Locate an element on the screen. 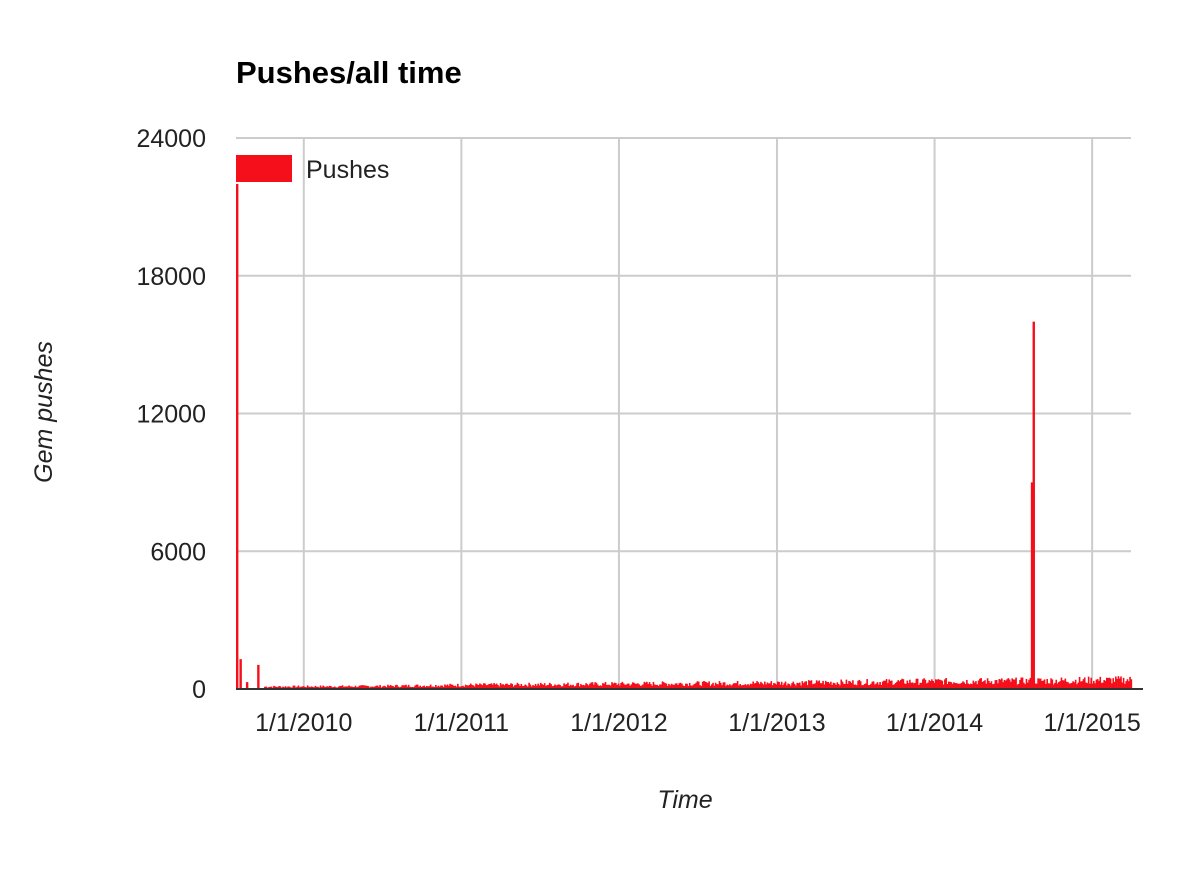  x-tick-label: 1/1/2013 is located at coordinates (776, 723).